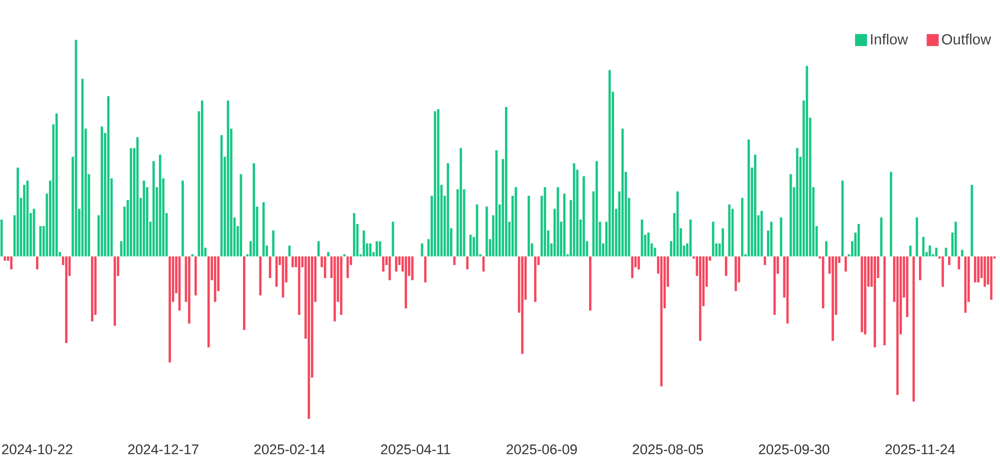  What do you see at coordinates (889, 39) in the screenshot?
I see `legend-label: Inflow` at bounding box center [889, 39].